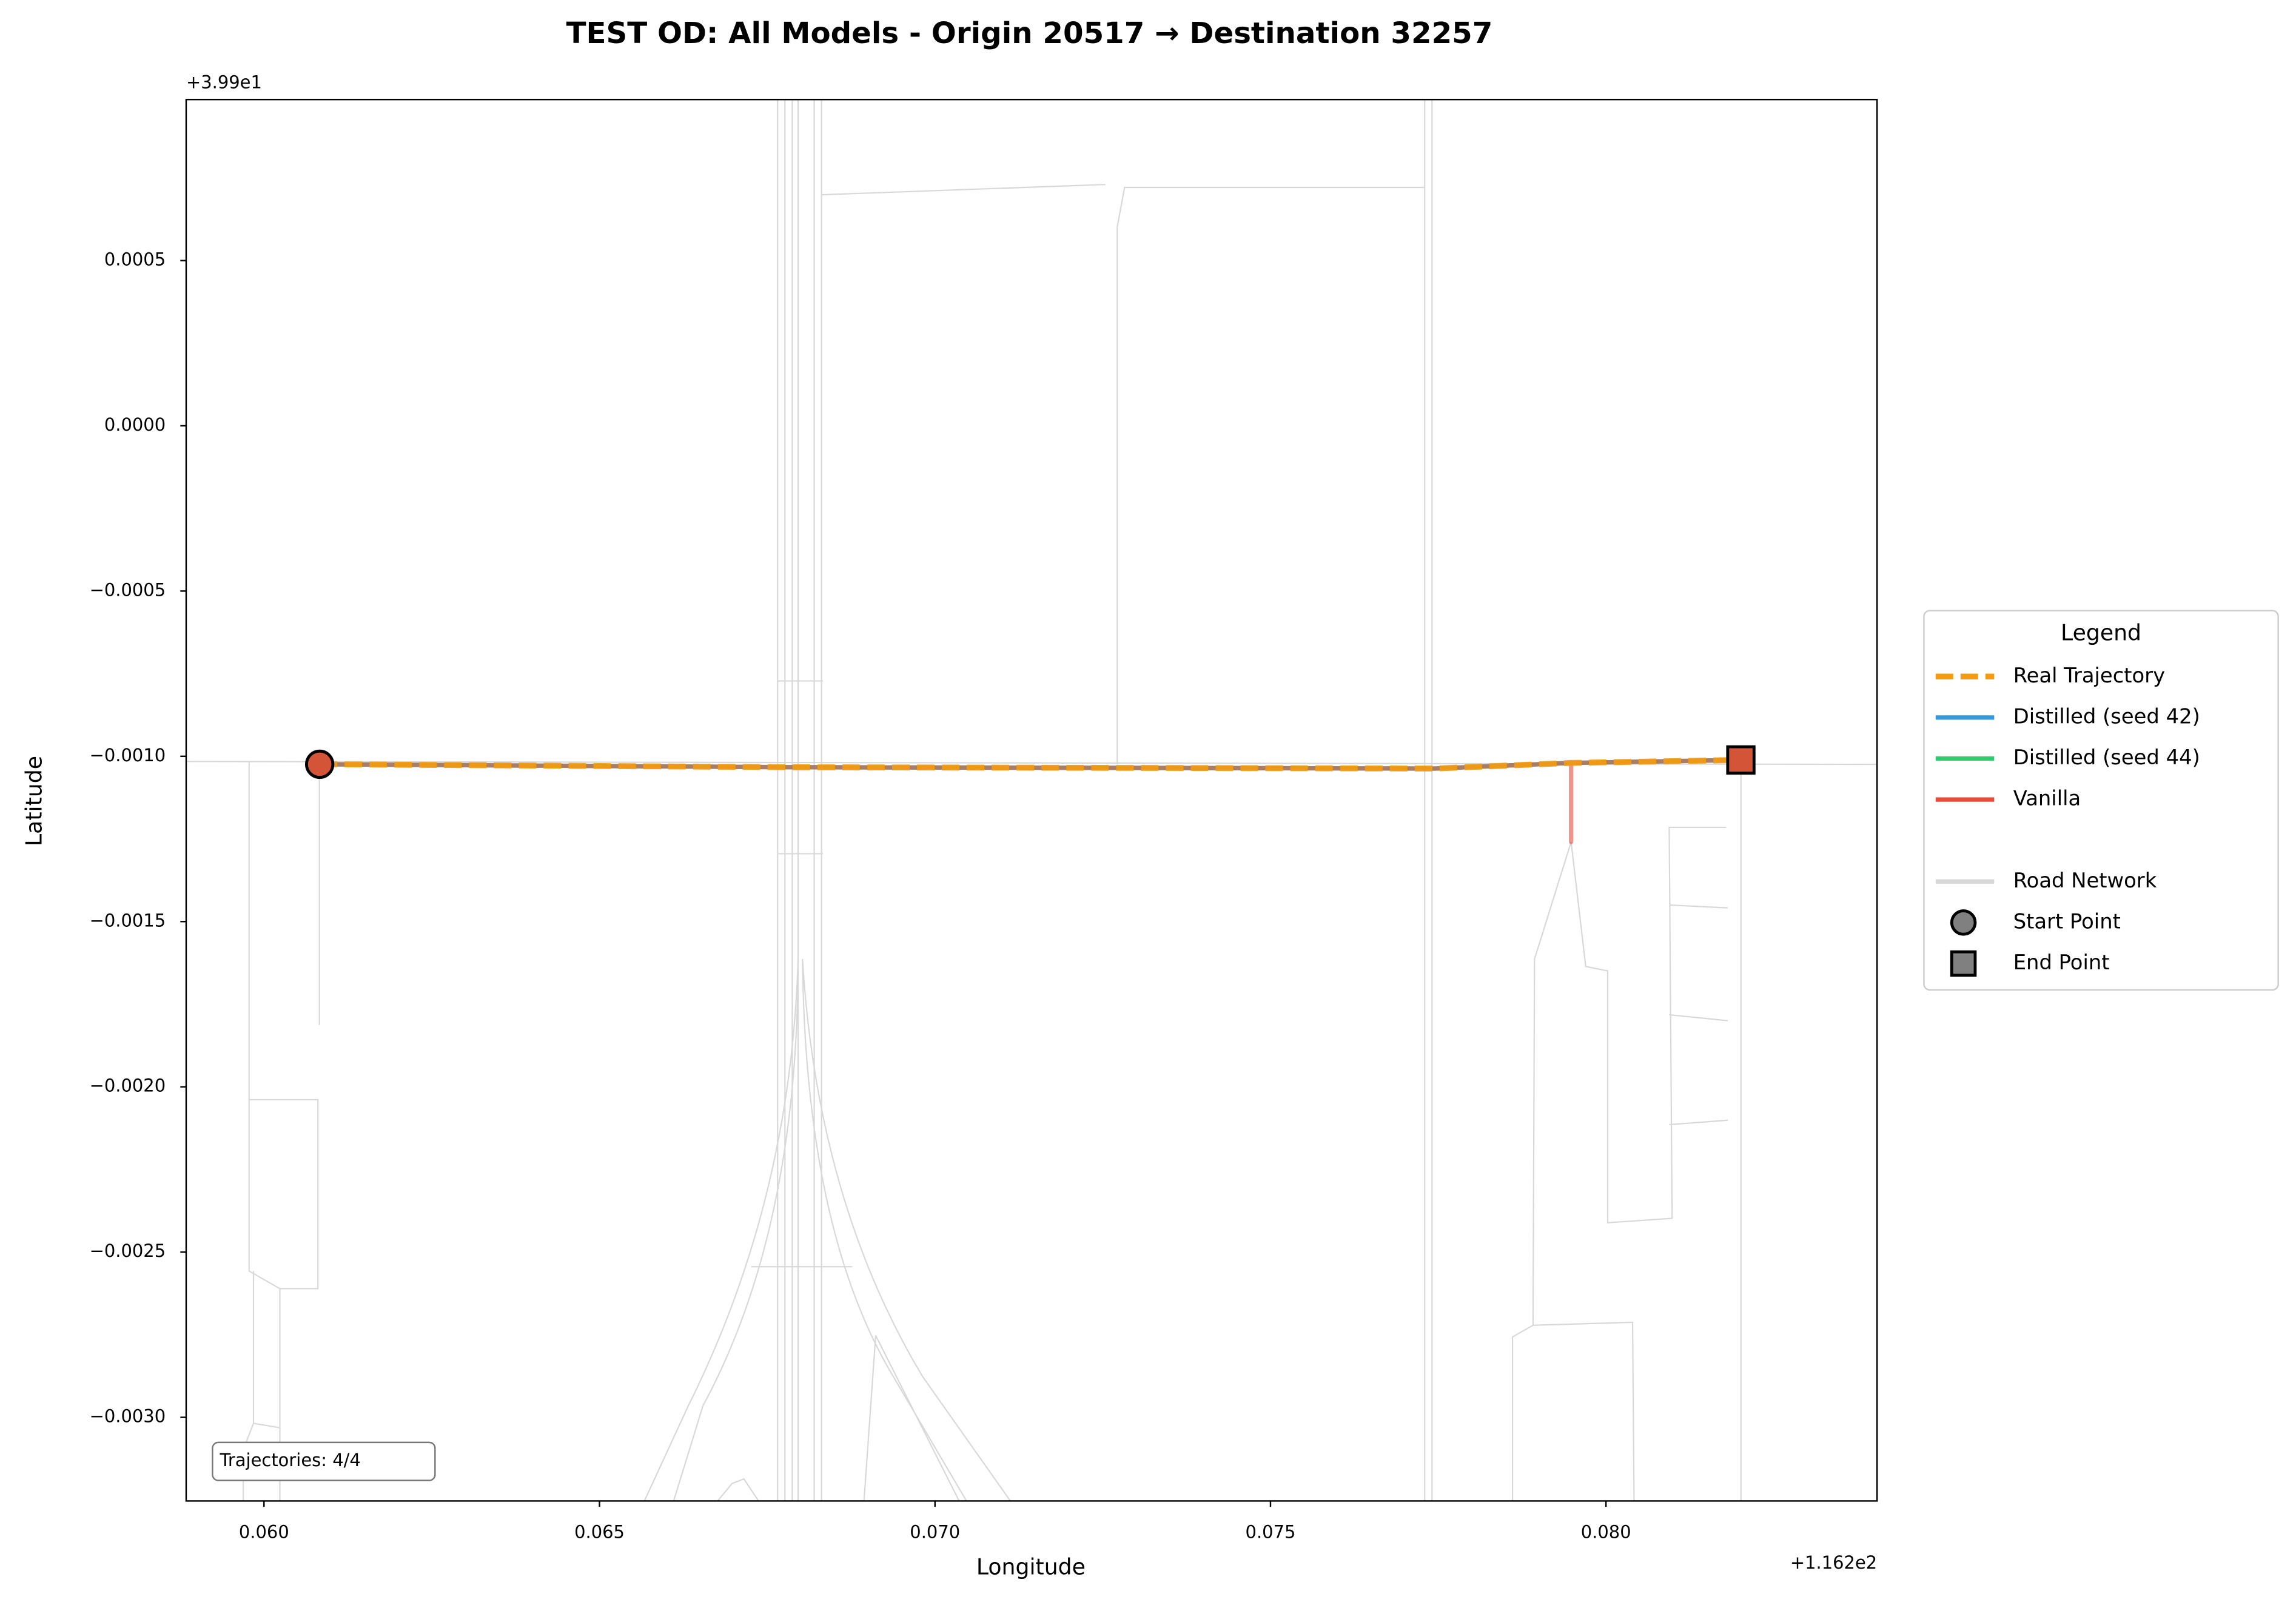  Describe the element at coordinates (128, 920) in the screenshot. I see `y-tick-label: −0.0015` at that location.